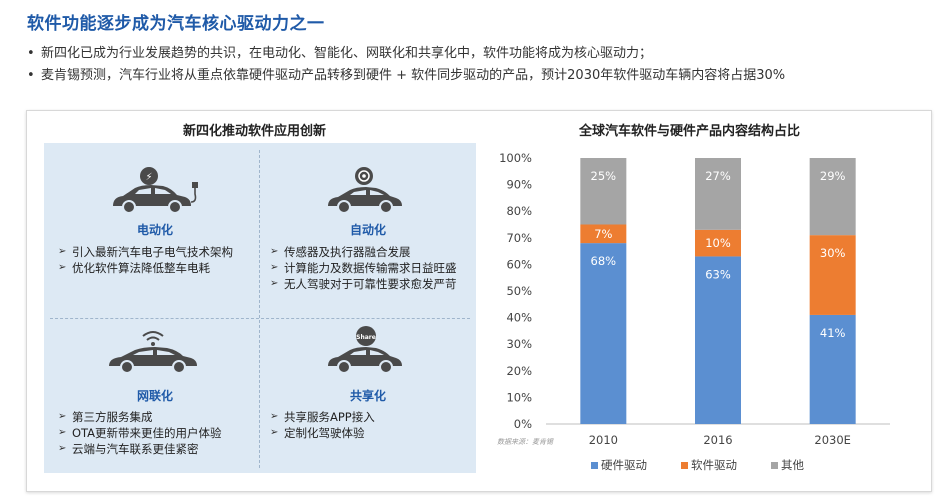 The image size is (952, 500). Describe the element at coordinates (154, 230) in the screenshot. I see `quadrant-label: 电动化` at that location.